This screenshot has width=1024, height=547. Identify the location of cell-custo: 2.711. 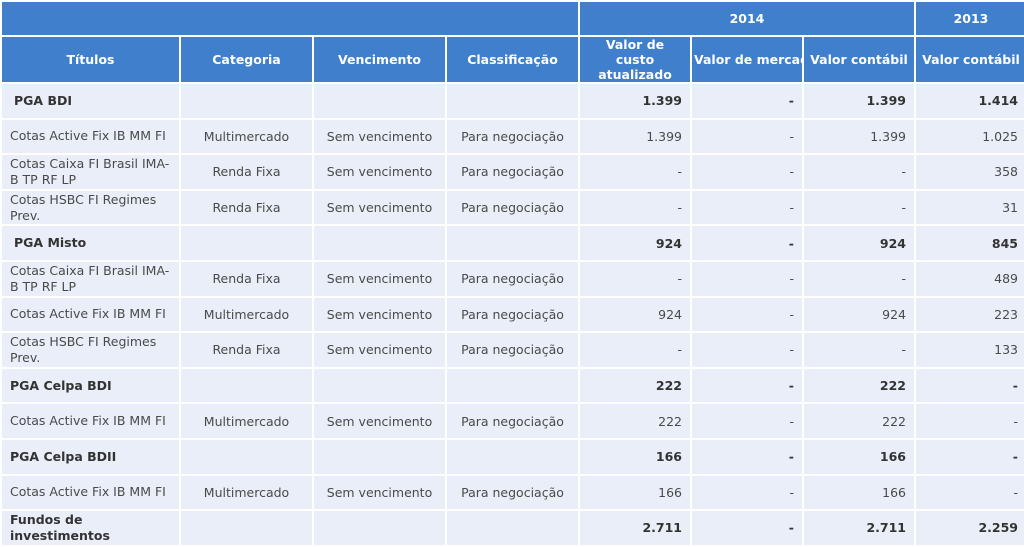
(635, 528).